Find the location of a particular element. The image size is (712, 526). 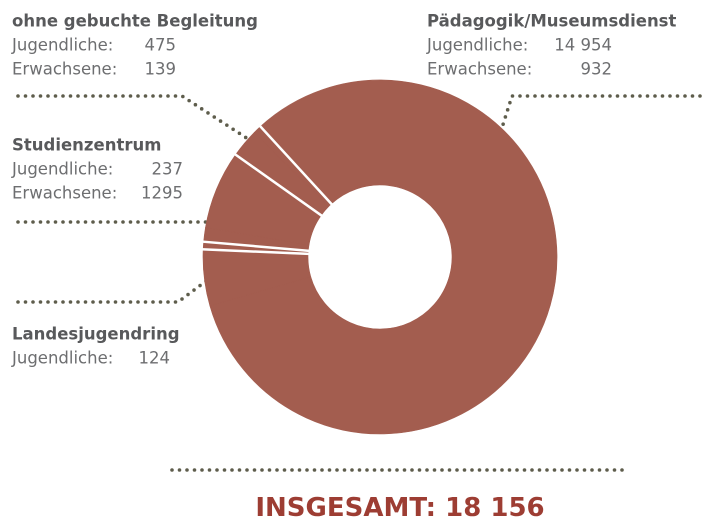

part-value: 932 is located at coordinates (597, 69).